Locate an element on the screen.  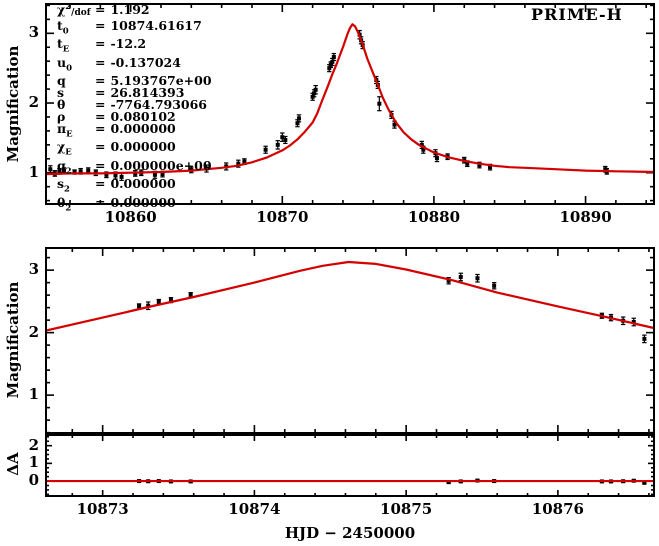
fit-parameter-line: ρ = 0.080102 is located at coordinates (134, 116).